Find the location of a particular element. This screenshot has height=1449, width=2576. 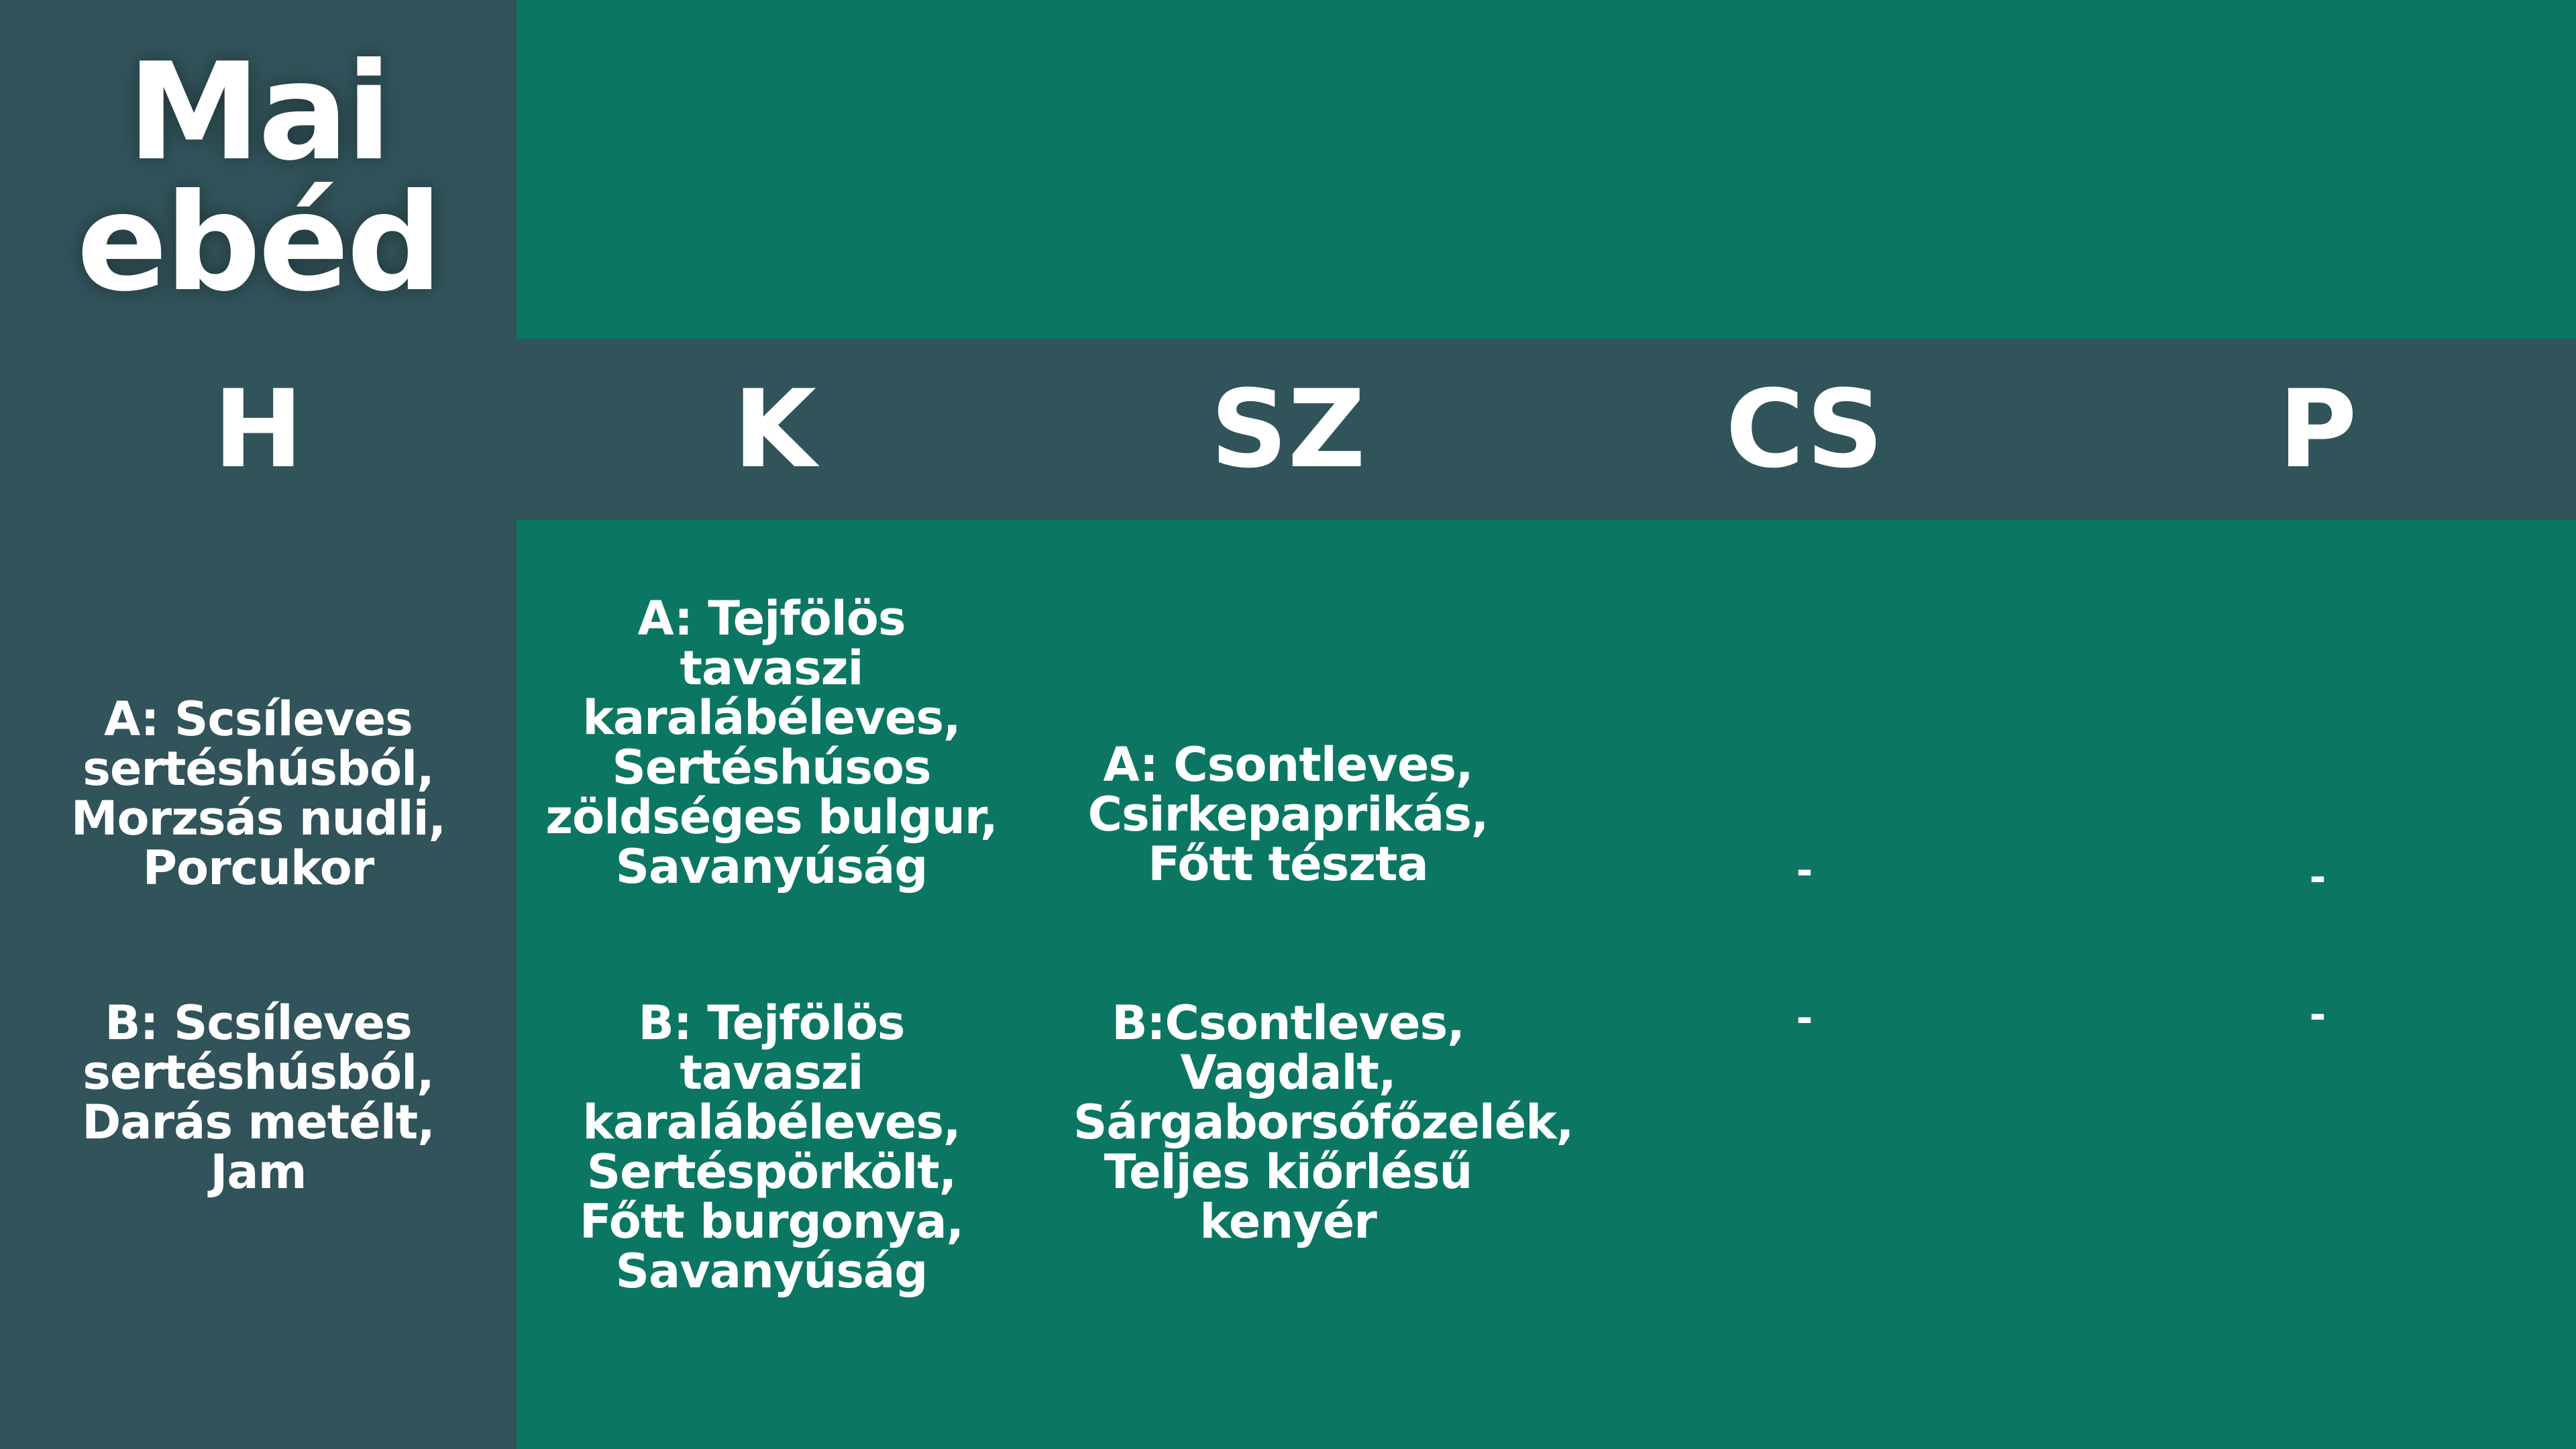

day-header-wednesday: SZ is located at coordinates (1288, 429).